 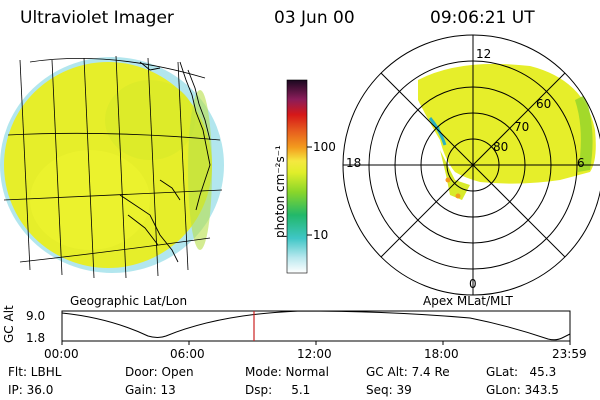 I want to click on door-status: Door: Open, so click(x=159, y=372).